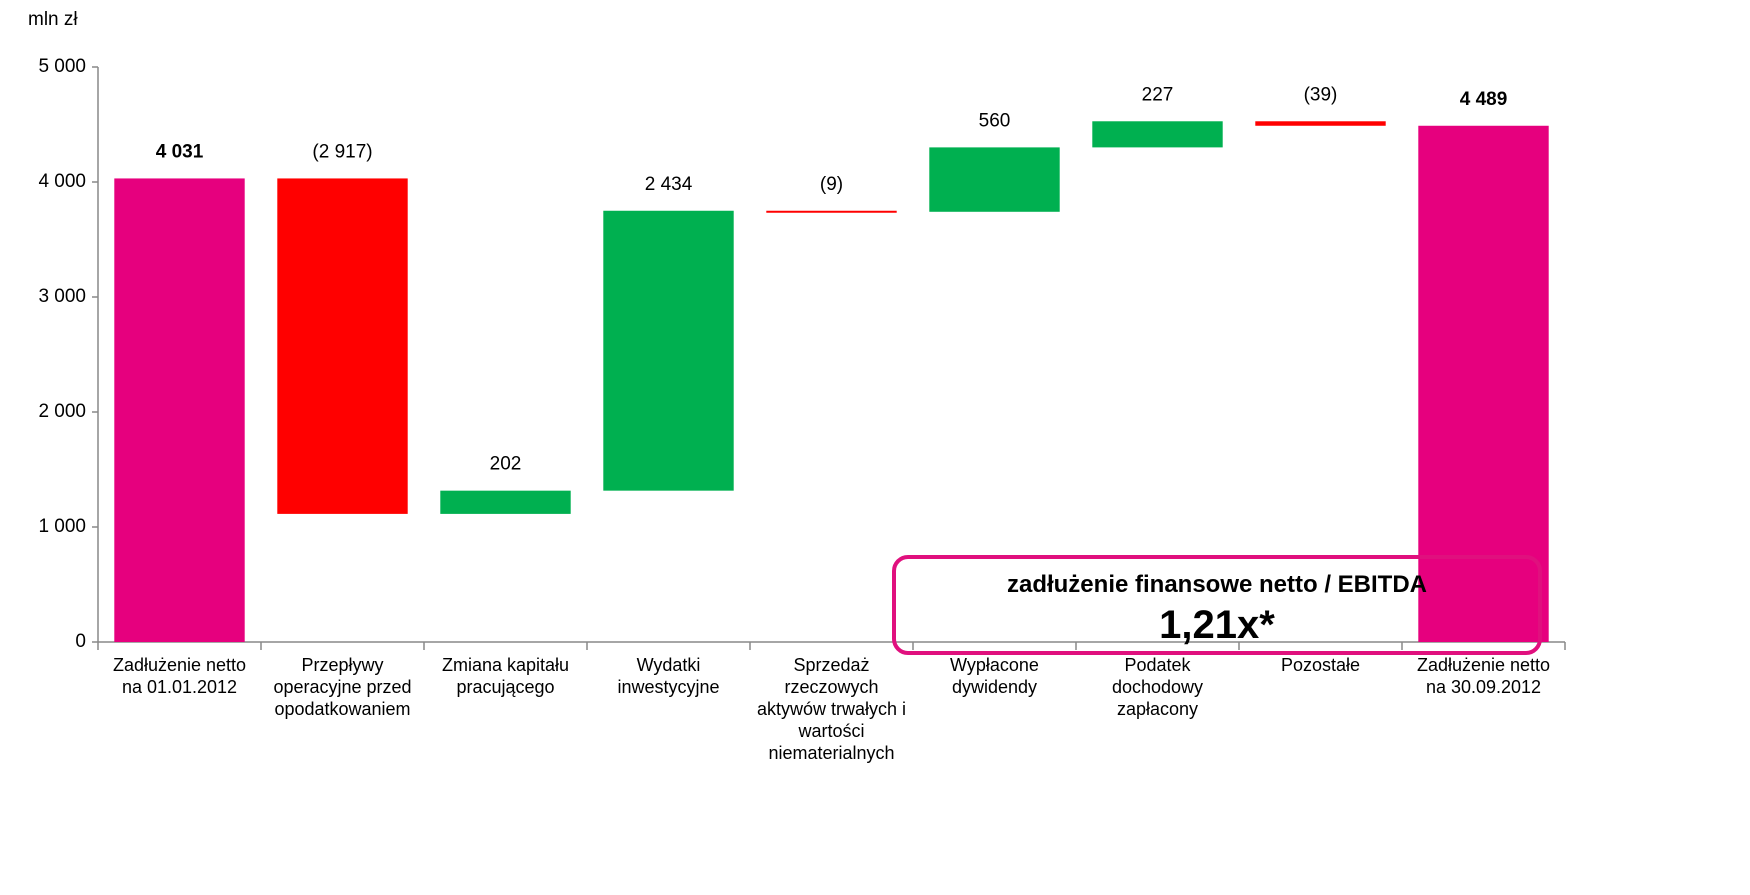 The image size is (1750, 895). Describe the element at coordinates (53, 19) in the screenshot. I see `y-axis-label: mln zł` at that location.